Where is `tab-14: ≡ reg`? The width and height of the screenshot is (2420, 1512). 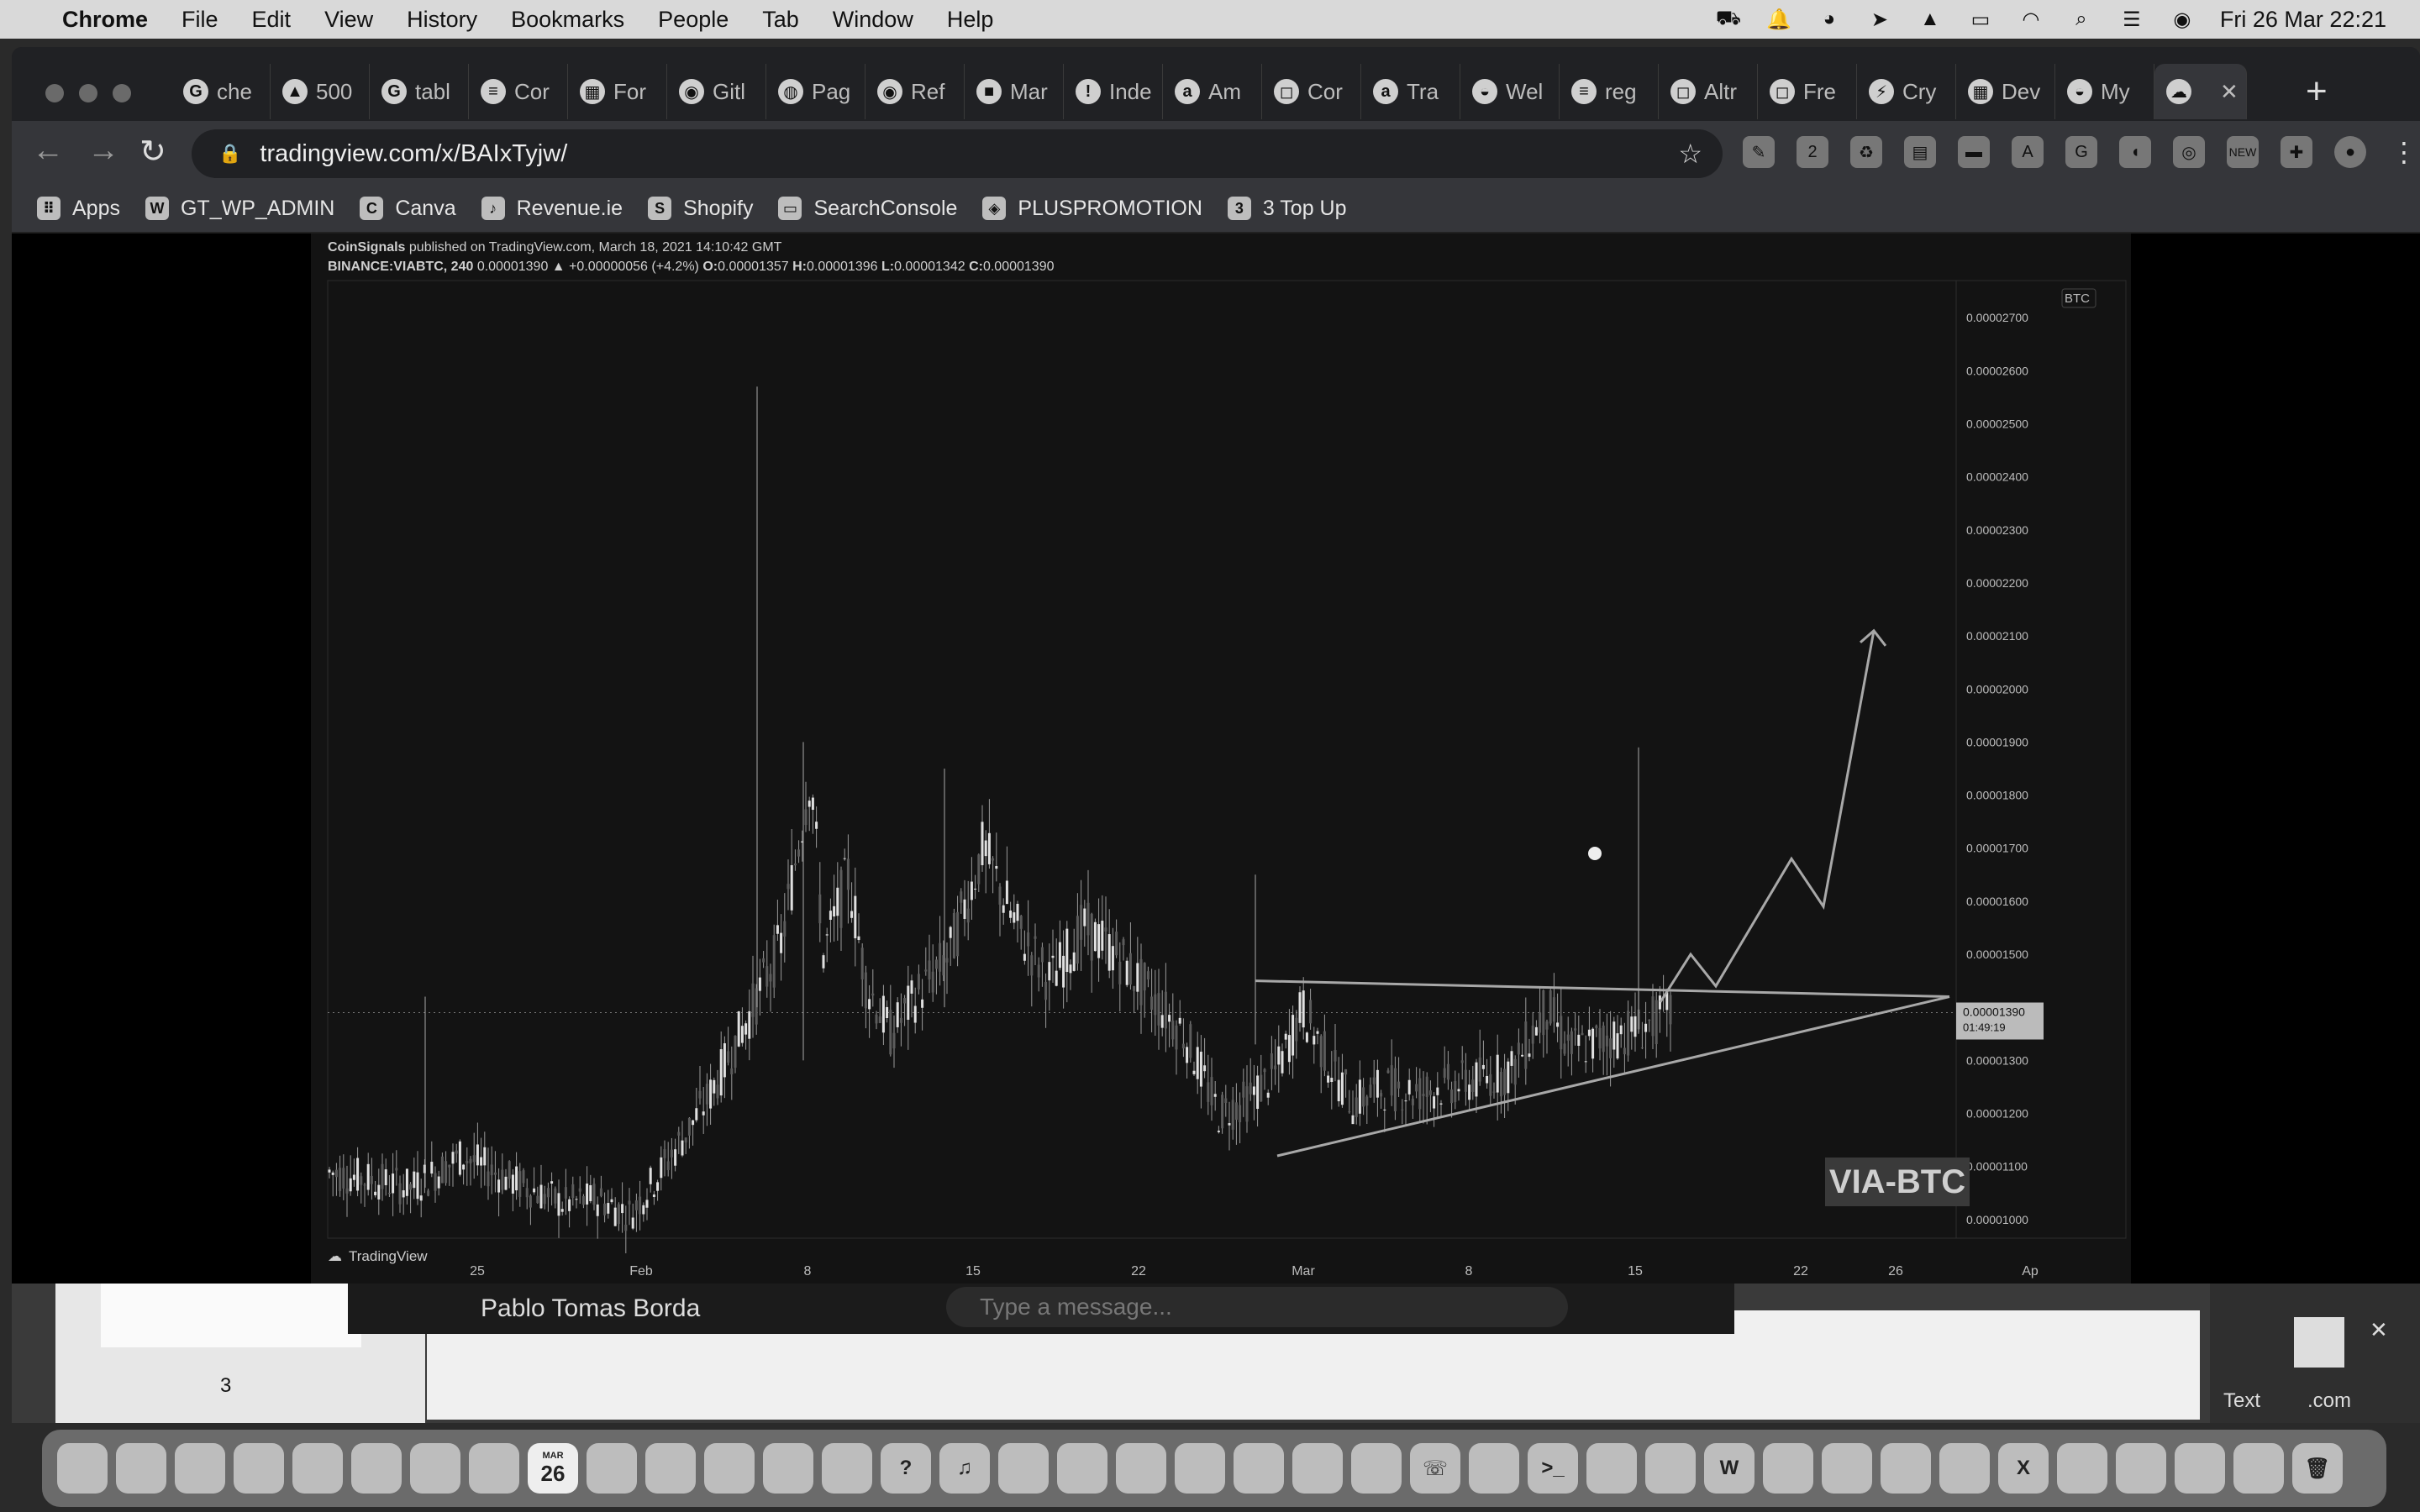 tab-14: ≡ reg is located at coordinates (1609, 91).